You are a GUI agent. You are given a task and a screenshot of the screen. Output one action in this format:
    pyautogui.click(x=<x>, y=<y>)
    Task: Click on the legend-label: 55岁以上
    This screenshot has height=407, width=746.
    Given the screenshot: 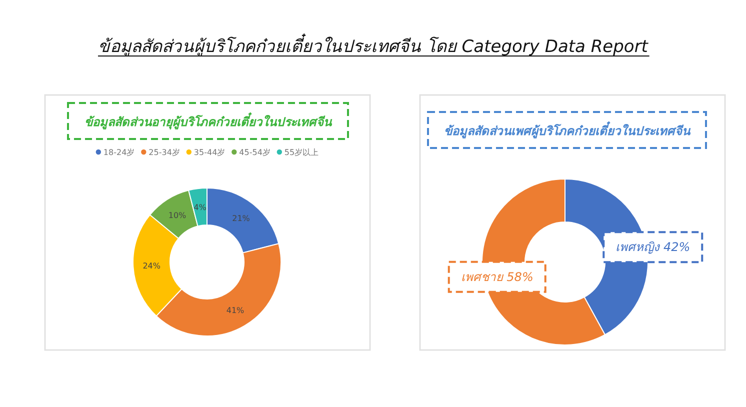 What is the action you would take?
    pyautogui.click(x=301, y=152)
    